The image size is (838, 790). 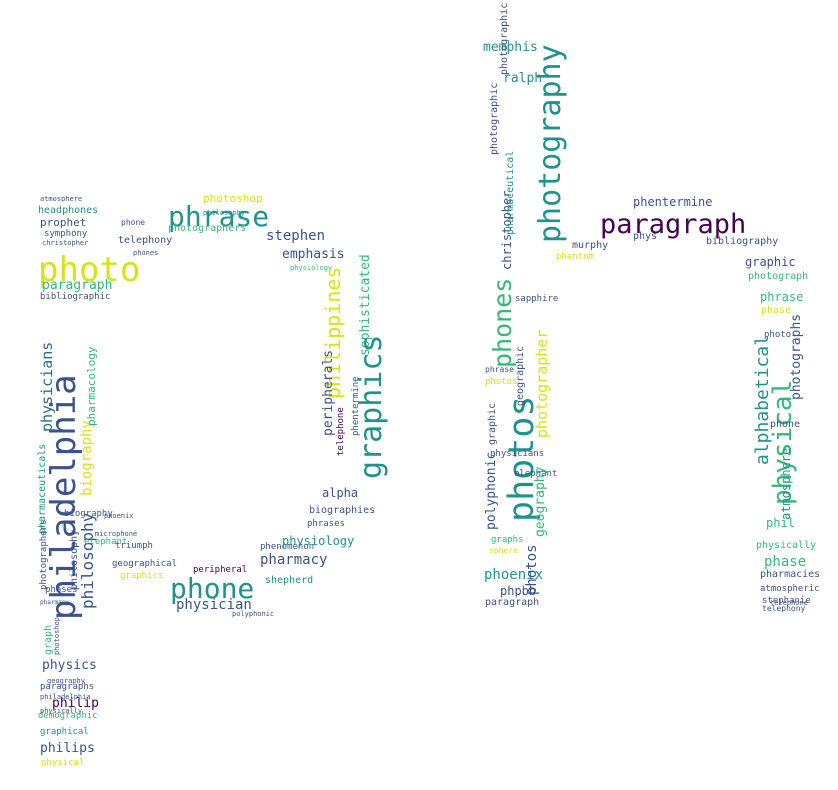 I want to click on word-cloud-word: phantom, so click(x=575, y=257).